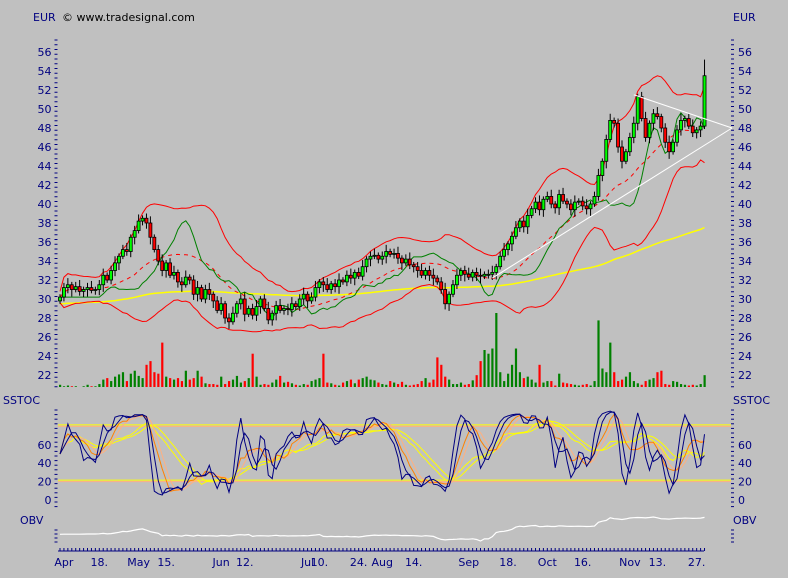 The height and width of the screenshot is (578, 788). Describe the element at coordinates (745, 445) in the screenshot. I see `stoch-tick-label: 60` at that location.